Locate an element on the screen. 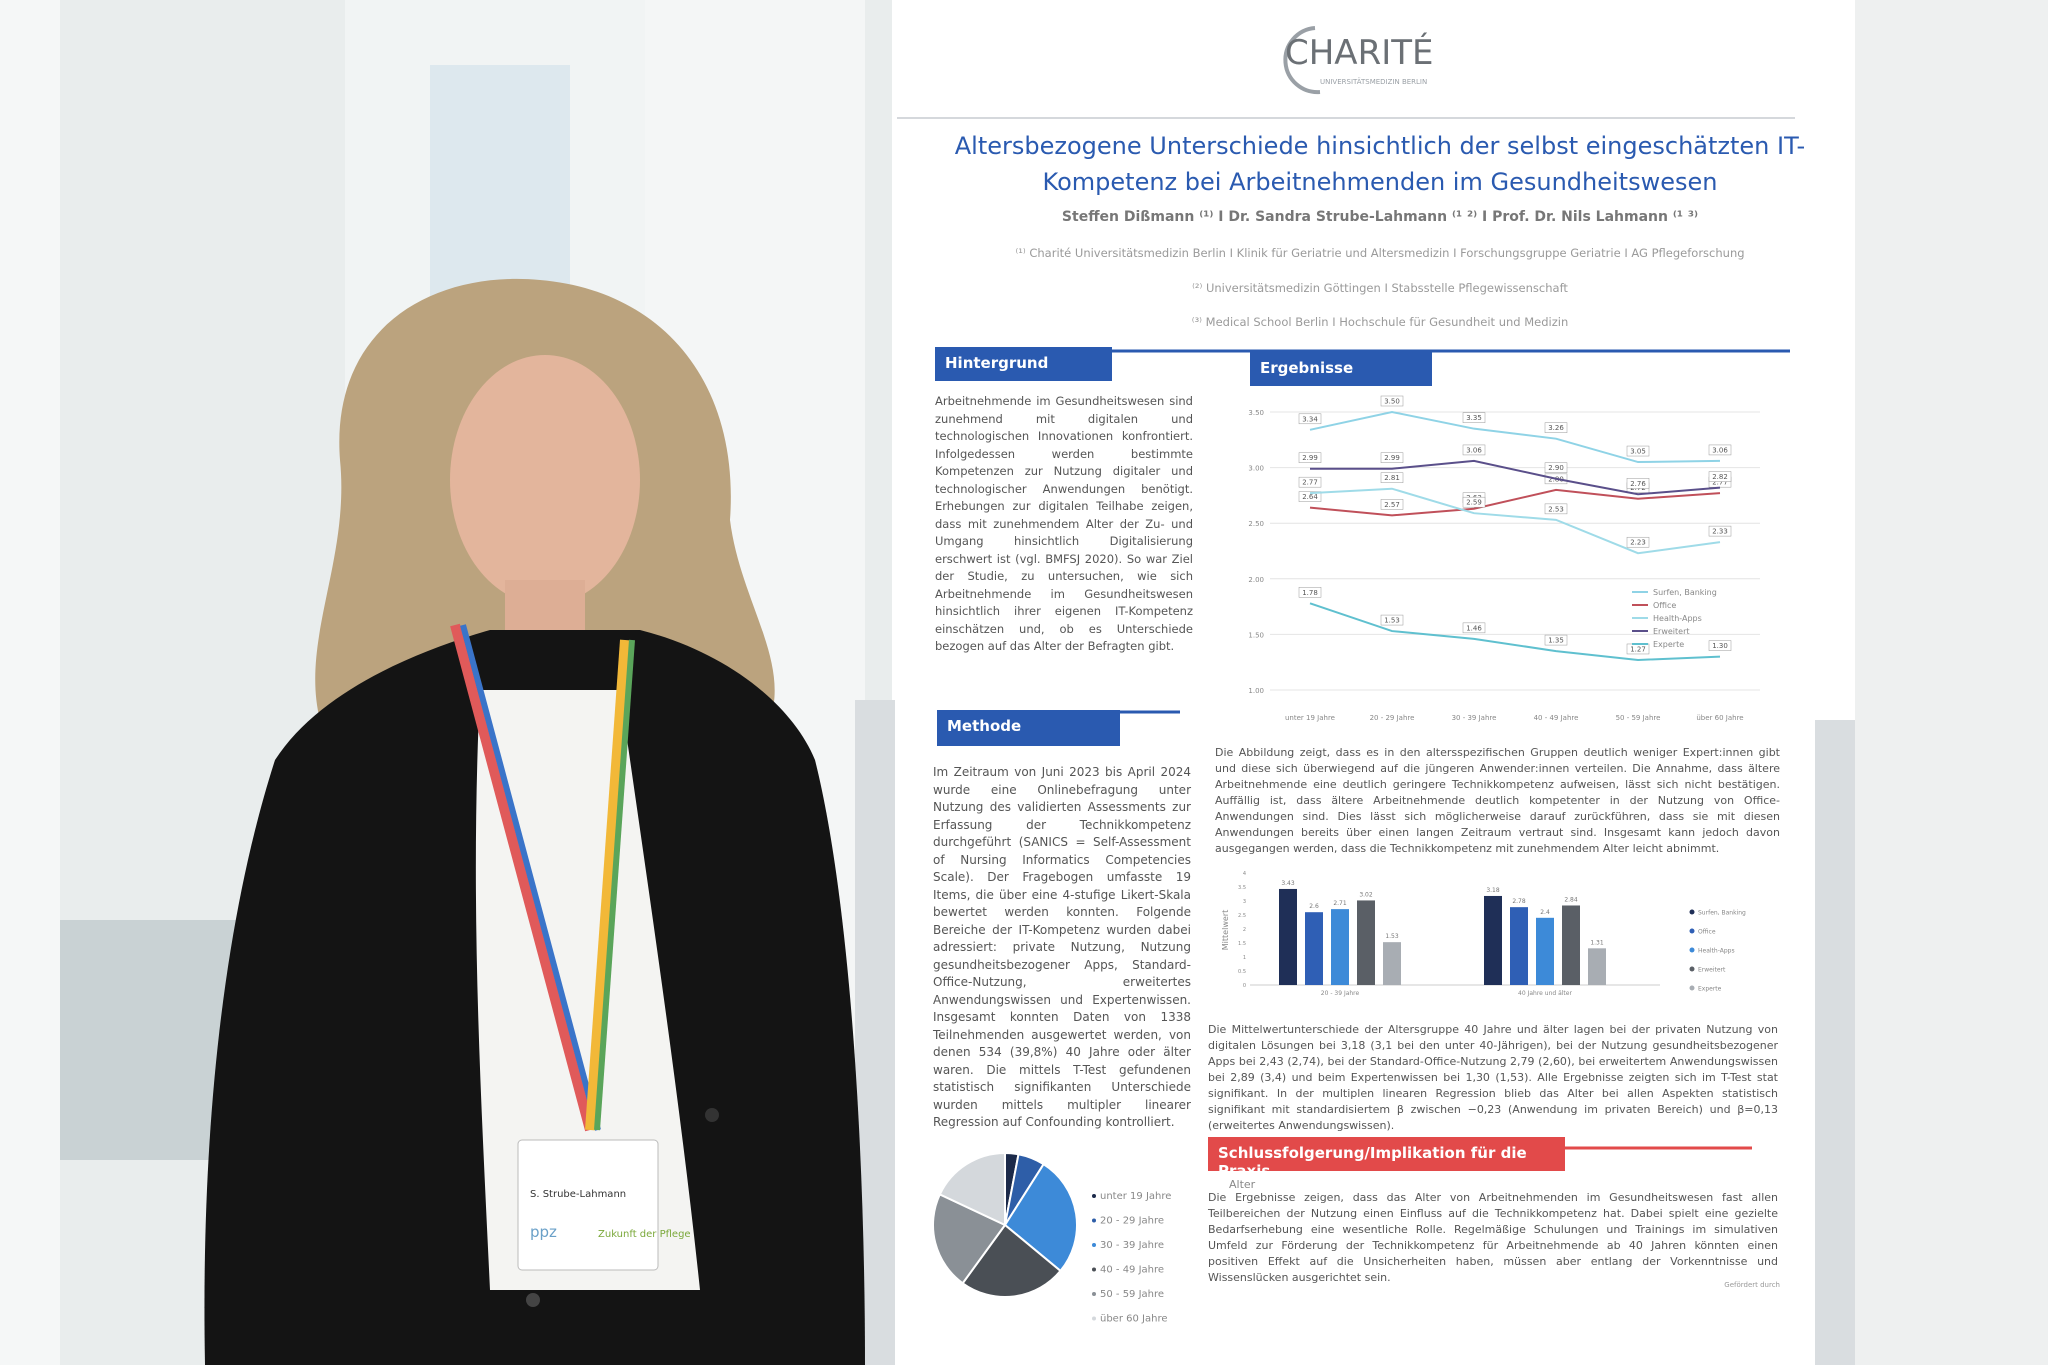  pillar is located at coordinates (30, 682).